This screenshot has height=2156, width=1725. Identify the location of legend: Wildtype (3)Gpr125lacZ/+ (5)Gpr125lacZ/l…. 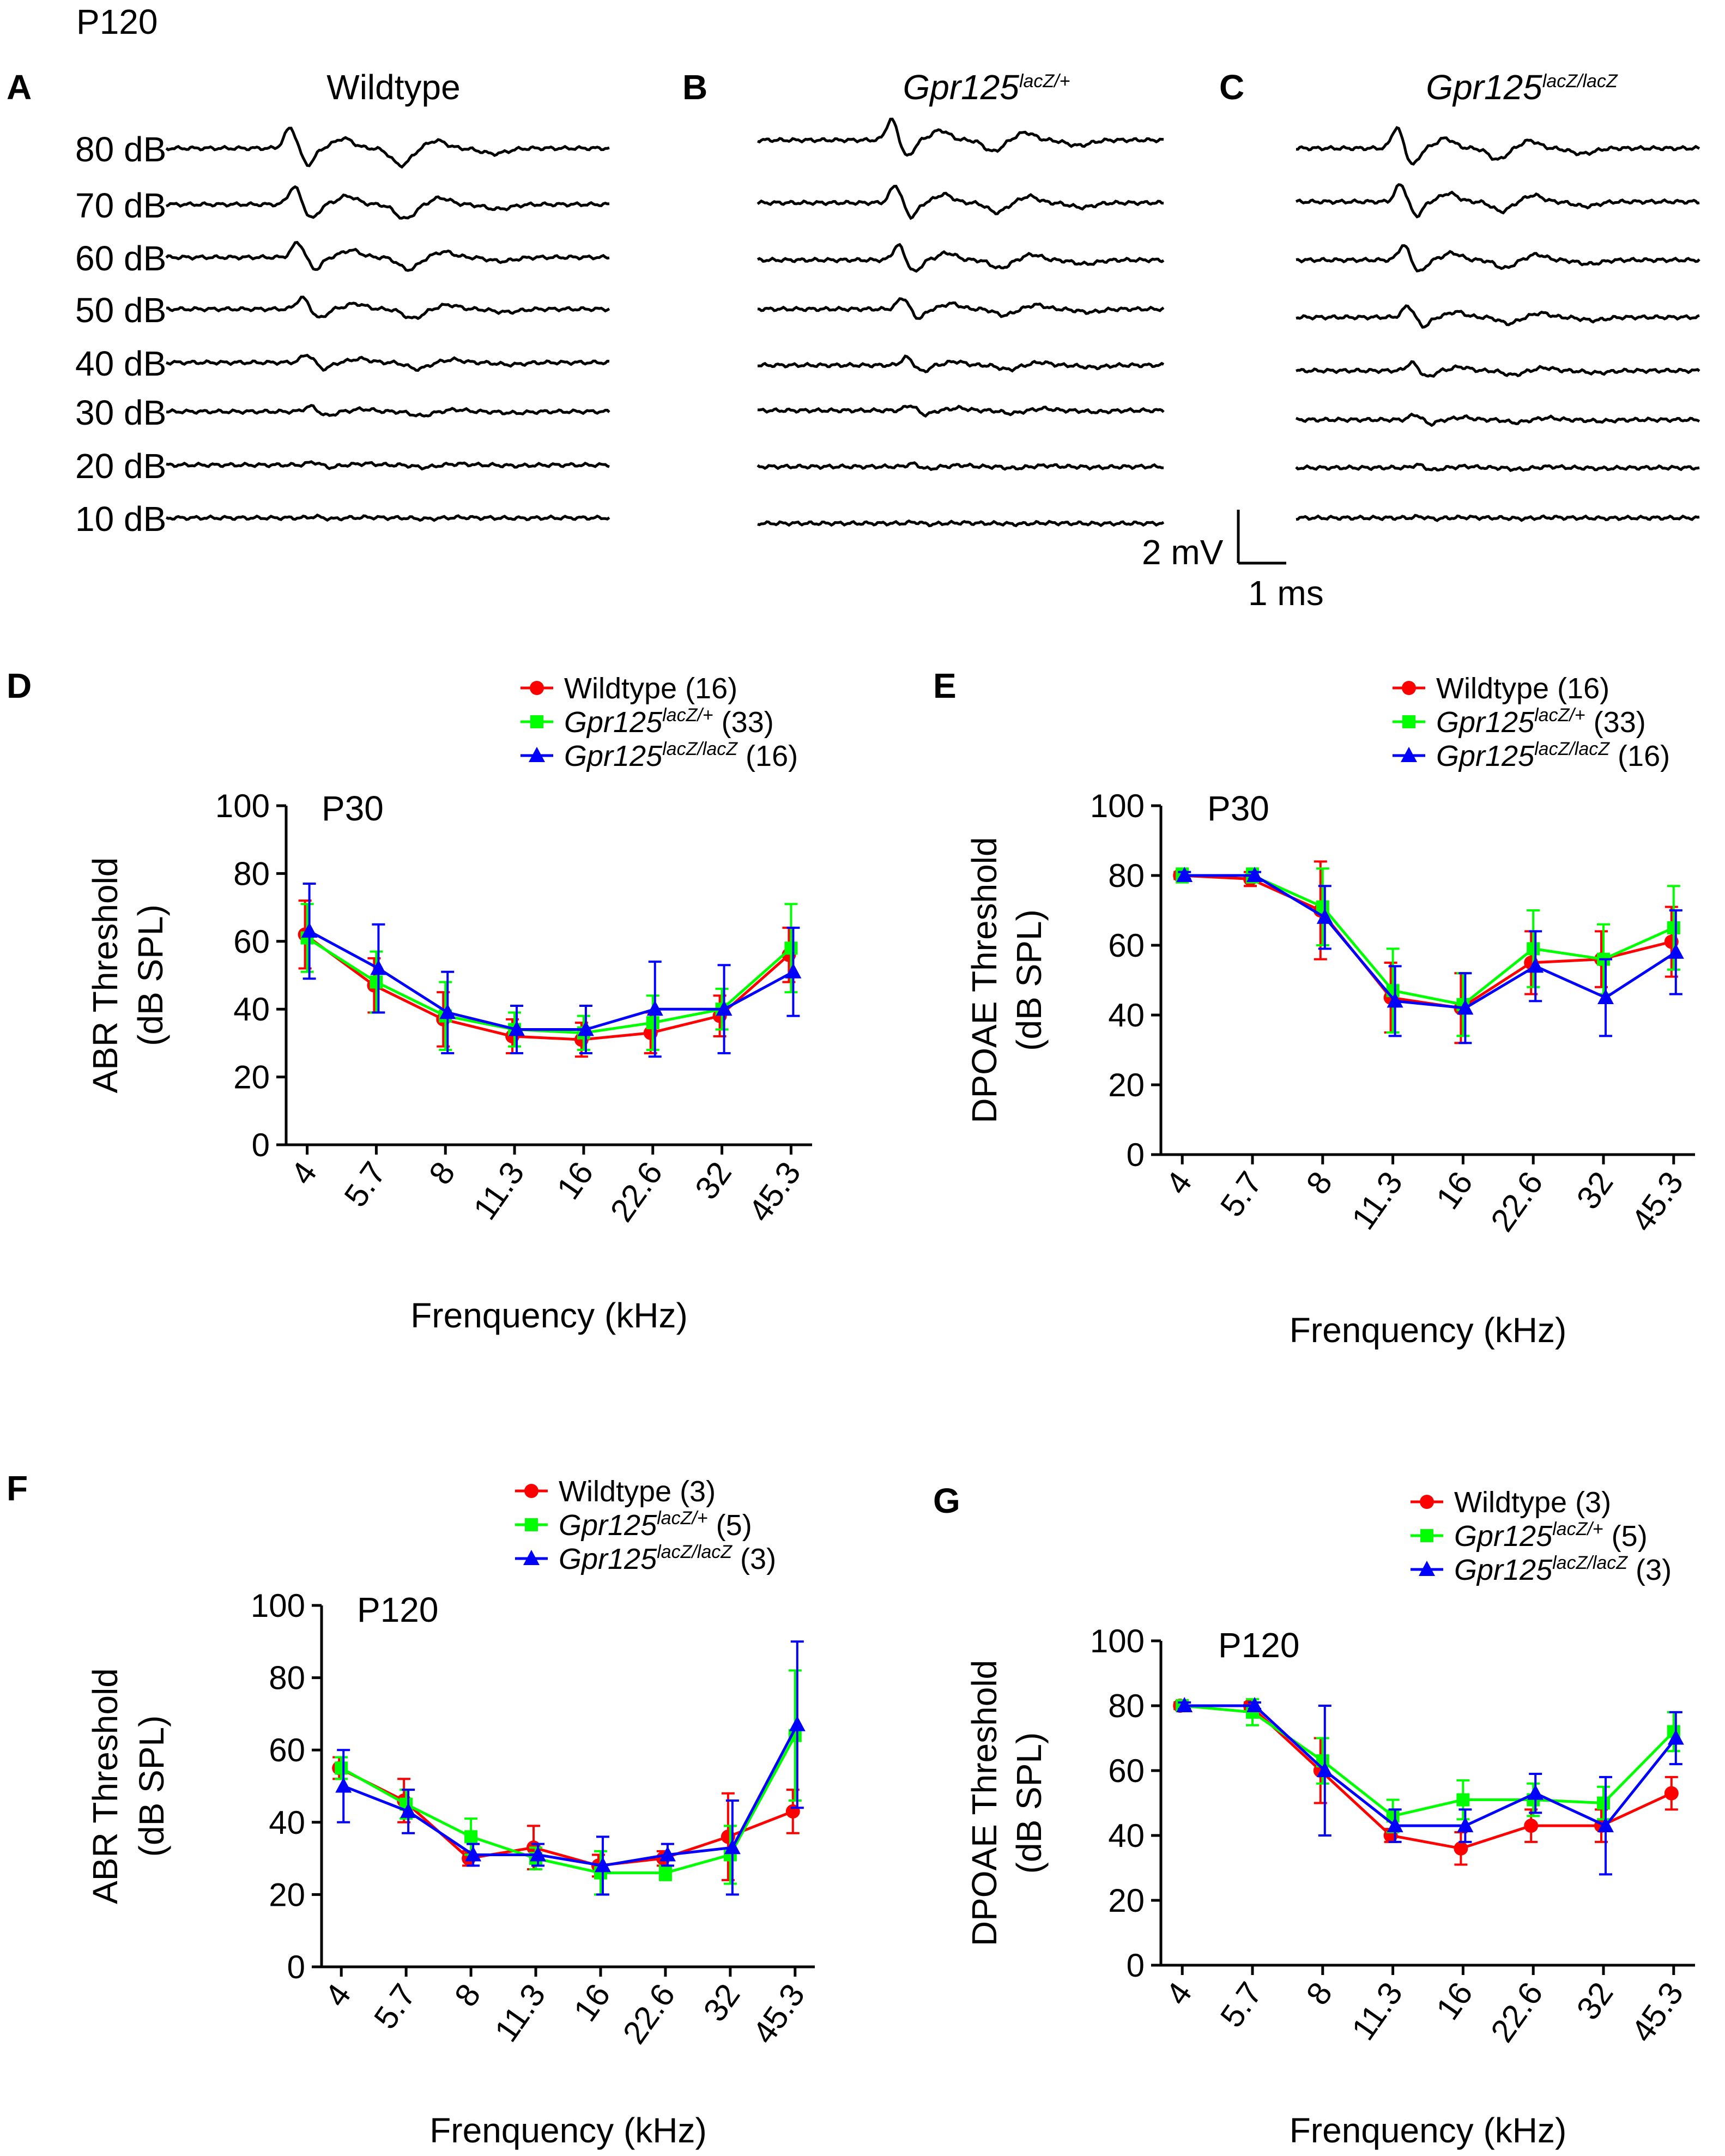
(645, 1525).